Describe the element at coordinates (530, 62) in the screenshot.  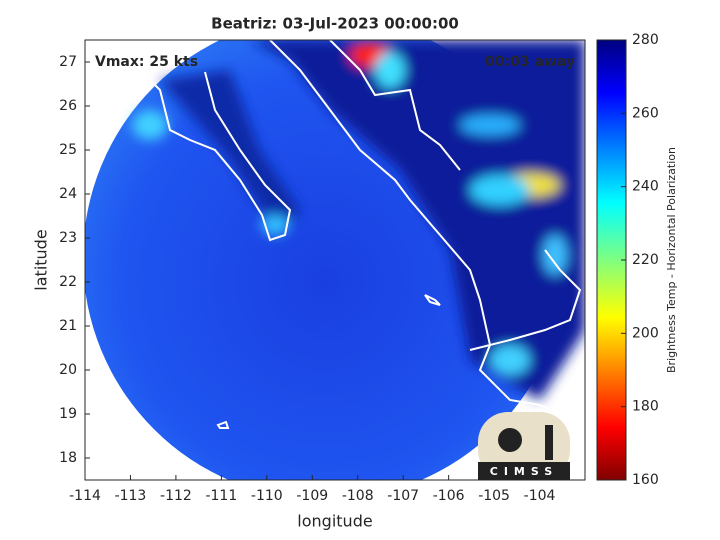
I see `annotation: 00:03 away` at that location.